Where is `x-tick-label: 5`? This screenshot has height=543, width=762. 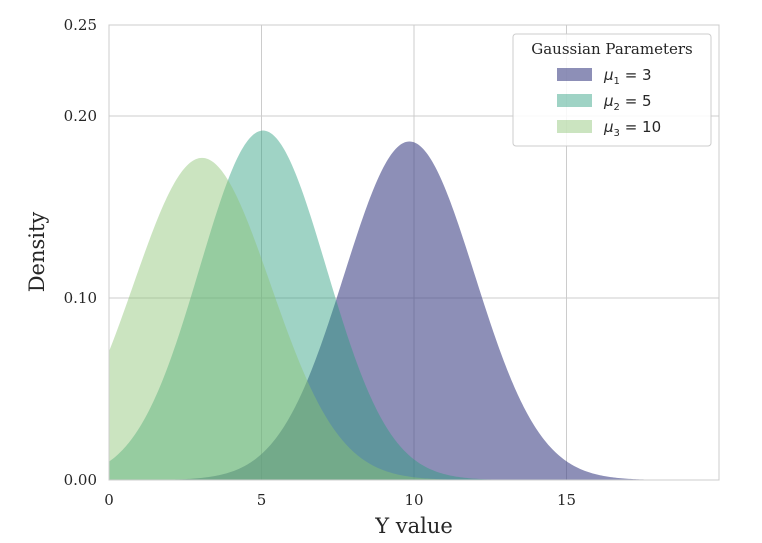
x-tick-label: 5 is located at coordinates (262, 500).